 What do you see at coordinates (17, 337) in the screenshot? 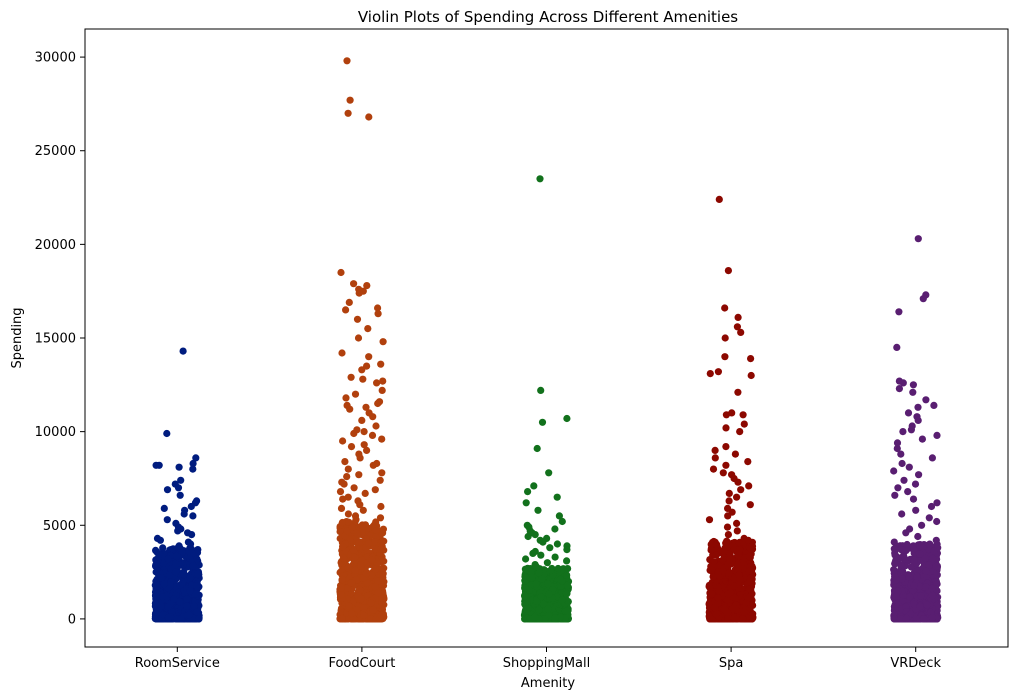
I see `y-axis-label: Spending` at bounding box center [17, 337].